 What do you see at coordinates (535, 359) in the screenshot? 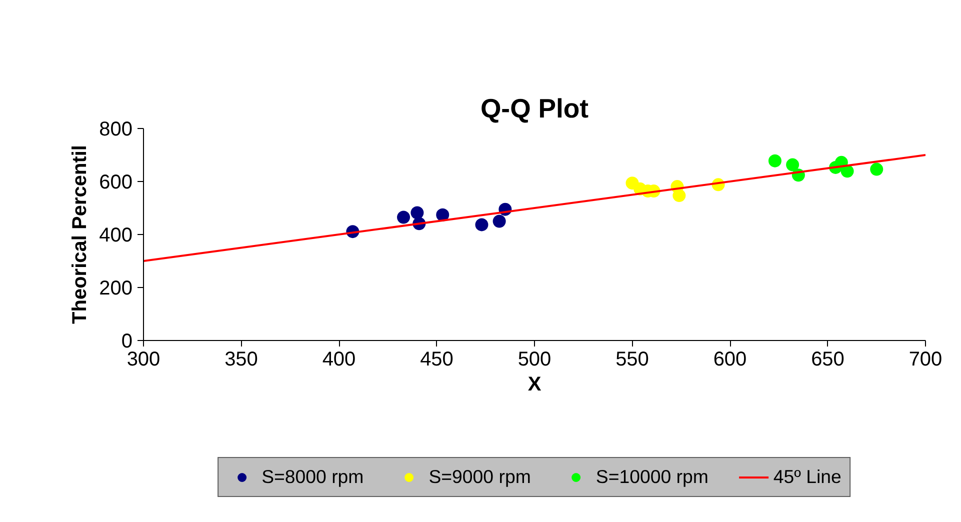
I see `x-tick-label: 500` at bounding box center [535, 359].